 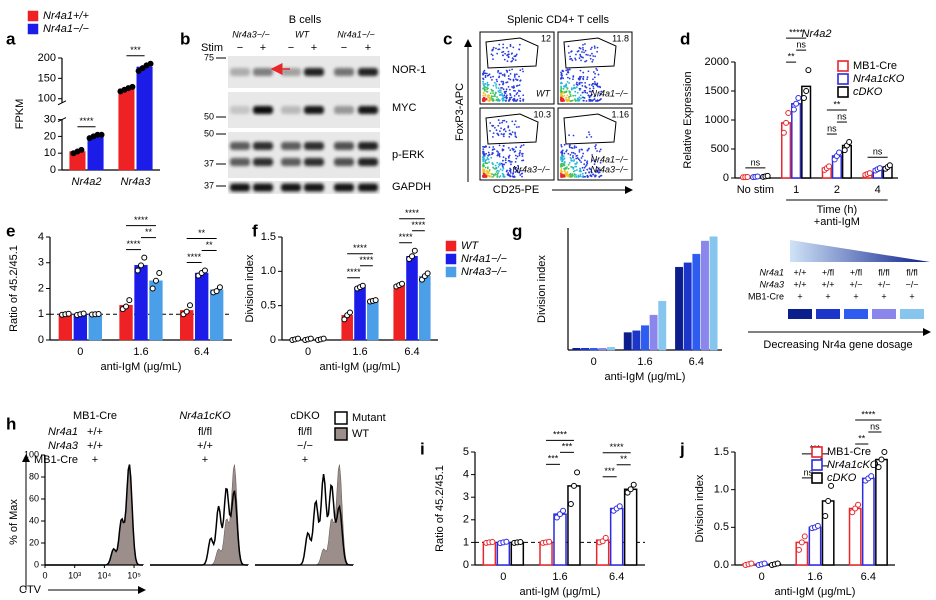 What do you see at coordinates (209, 185) in the screenshot?
I see `mw-marker: 37` at bounding box center [209, 185].